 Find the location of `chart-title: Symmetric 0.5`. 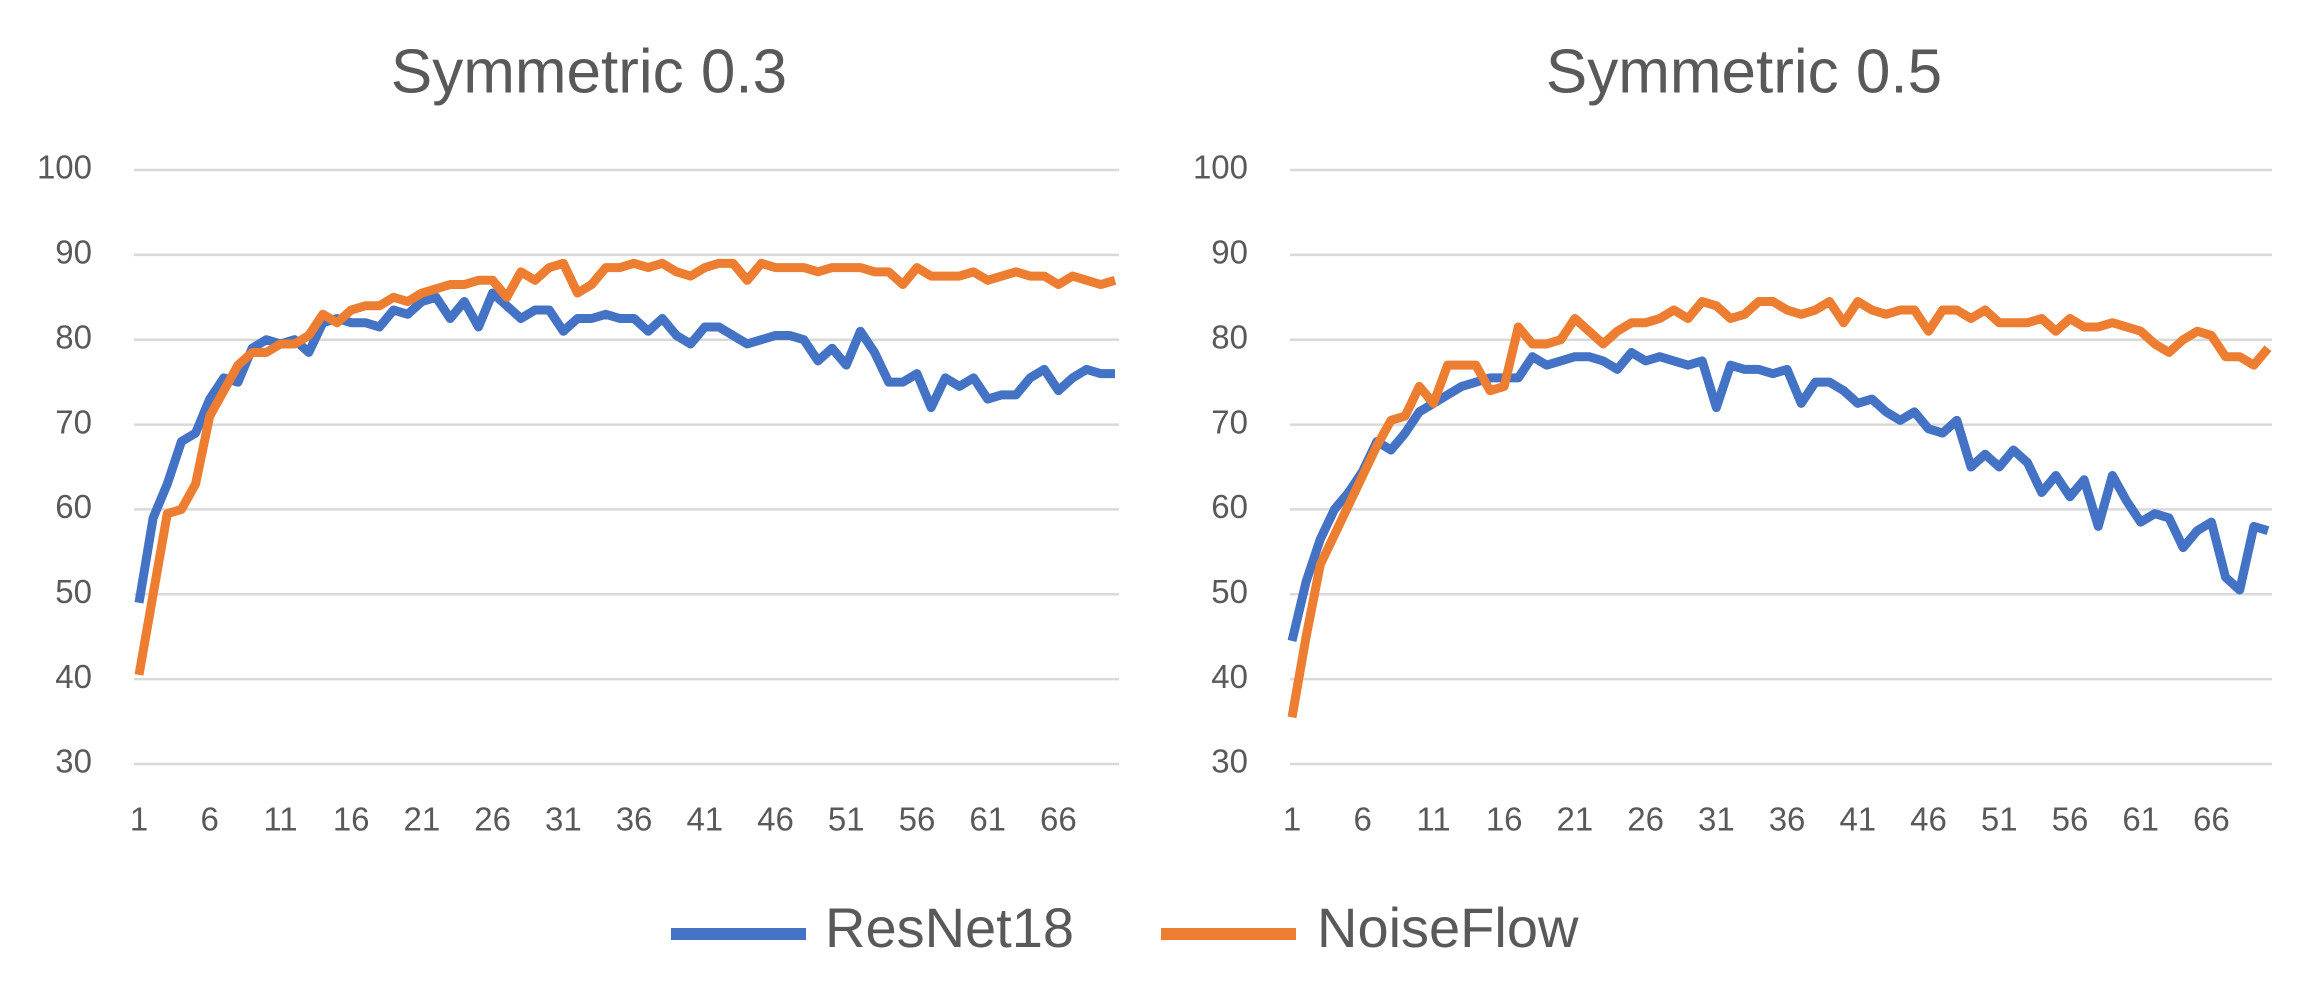

chart-title: Symmetric 0.5 is located at coordinates (1744, 71).